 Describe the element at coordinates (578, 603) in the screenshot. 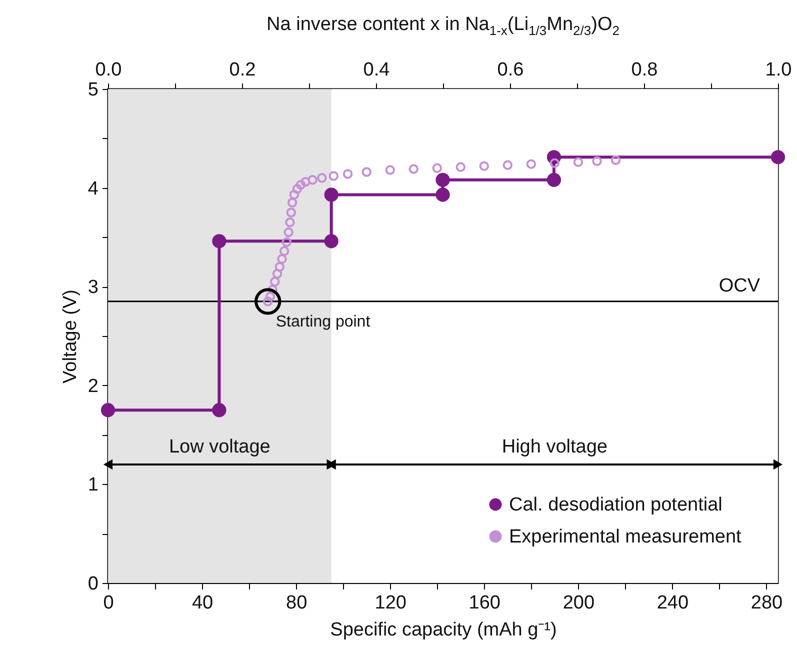

I see `x-tick-label: 200` at that location.